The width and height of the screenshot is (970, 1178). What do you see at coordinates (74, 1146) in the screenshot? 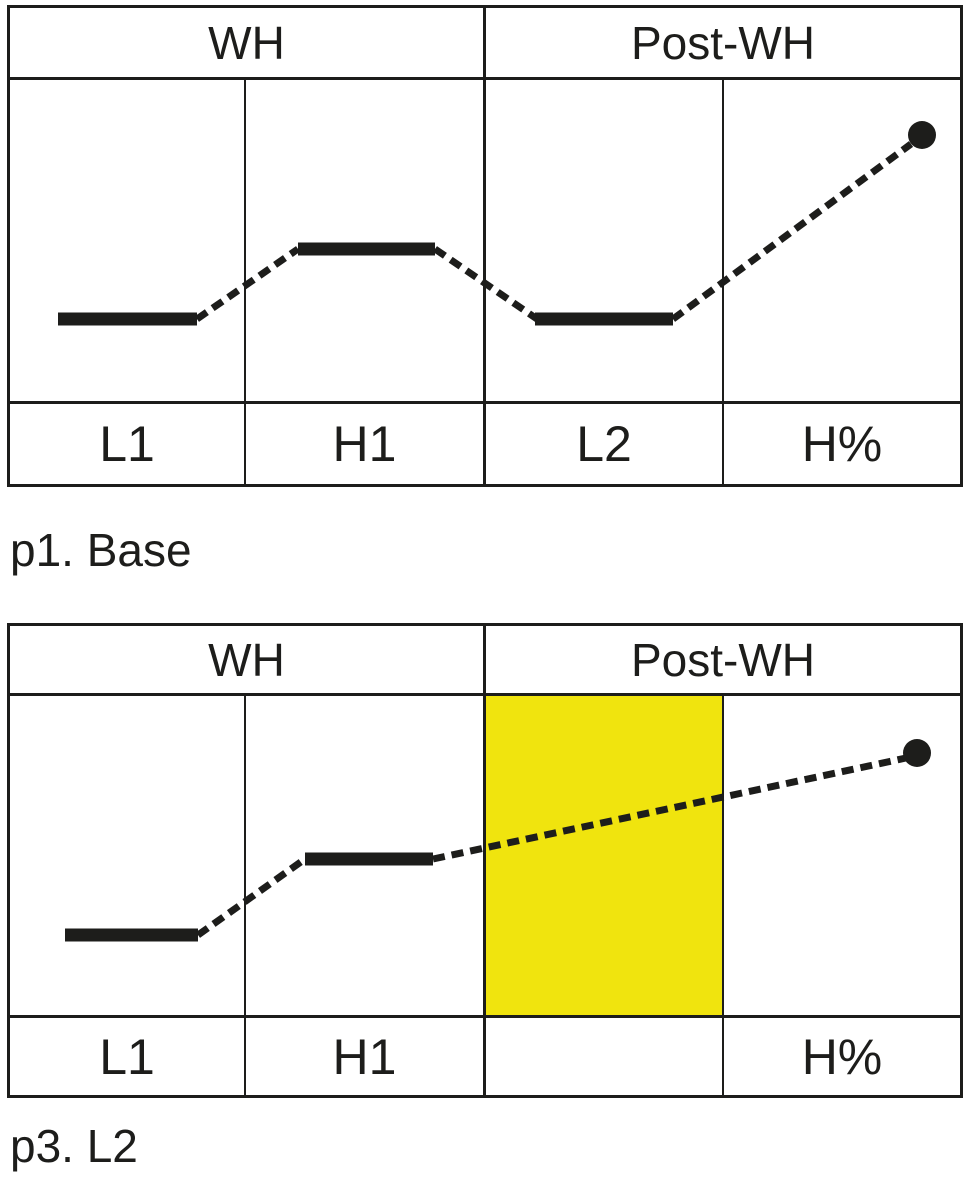
I see `figure-caption-p3: p3. L2` at bounding box center [74, 1146].